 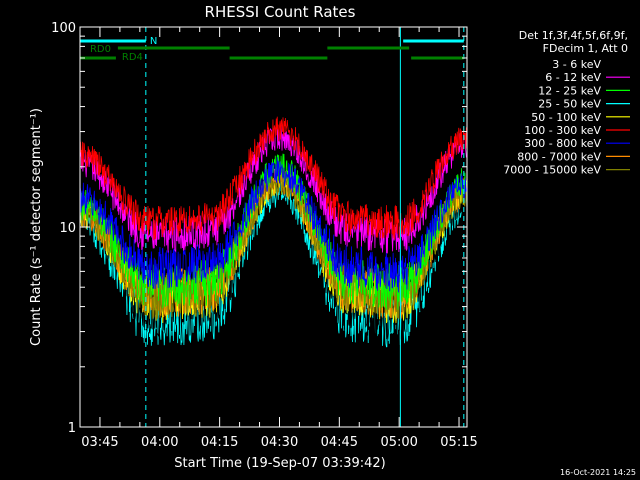 What do you see at coordinates (585, 48) in the screenshot?
I see `legend-header-line-2: FDecim 1, Att 0` at bounding box center [585, 48].